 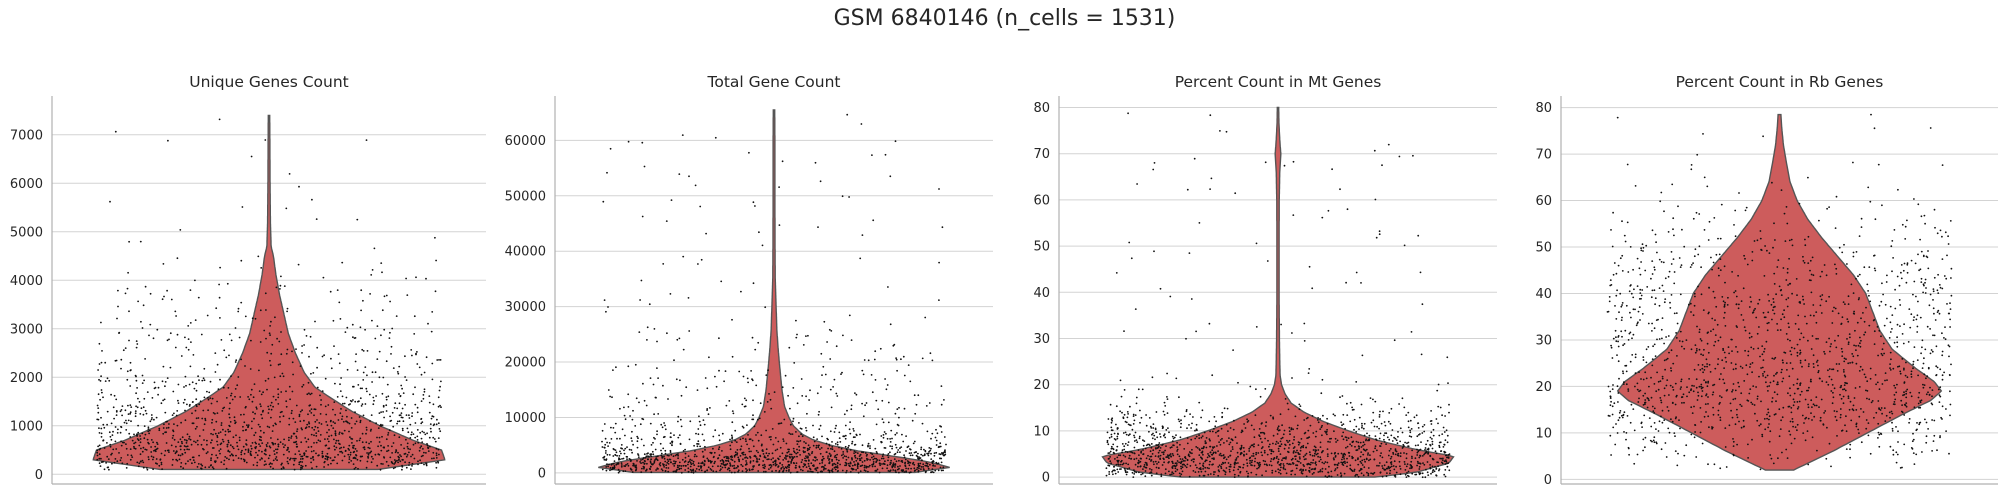 I want to click on y-tick-label: 3000, so click(x=26, y=329).